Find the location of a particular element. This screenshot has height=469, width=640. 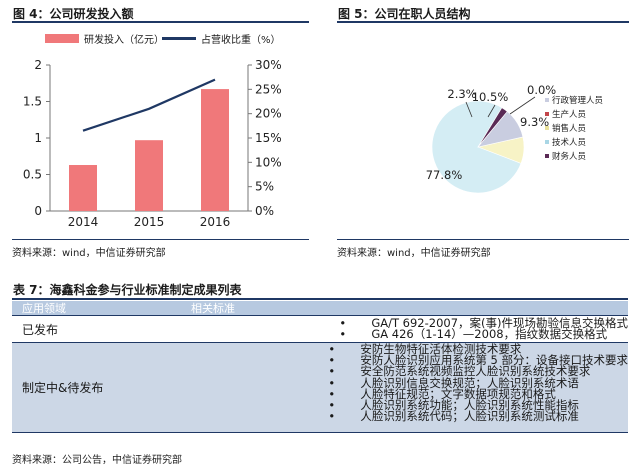

list-item: • 安防生物特征活体检测技术要求 is located at coordinates (478, 349).